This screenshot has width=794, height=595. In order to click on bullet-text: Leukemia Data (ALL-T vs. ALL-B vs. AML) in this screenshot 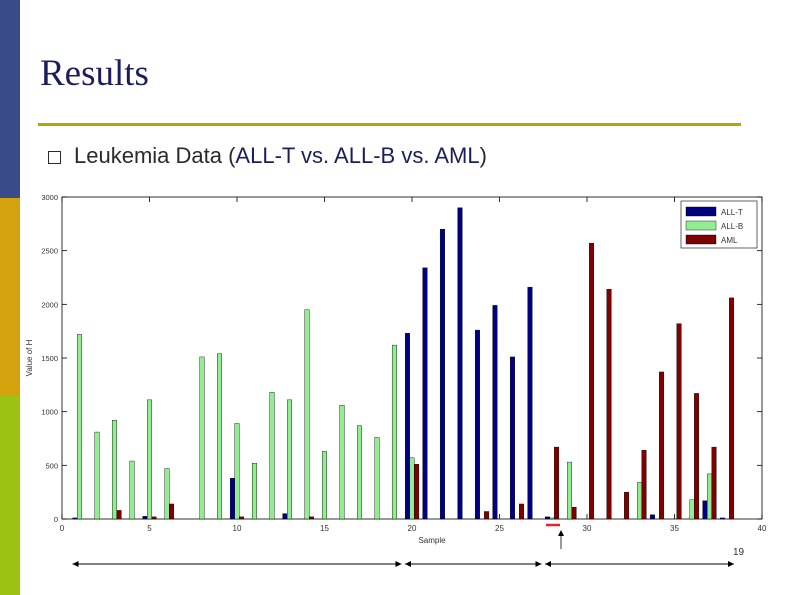, I will do `click(280, 156)`.